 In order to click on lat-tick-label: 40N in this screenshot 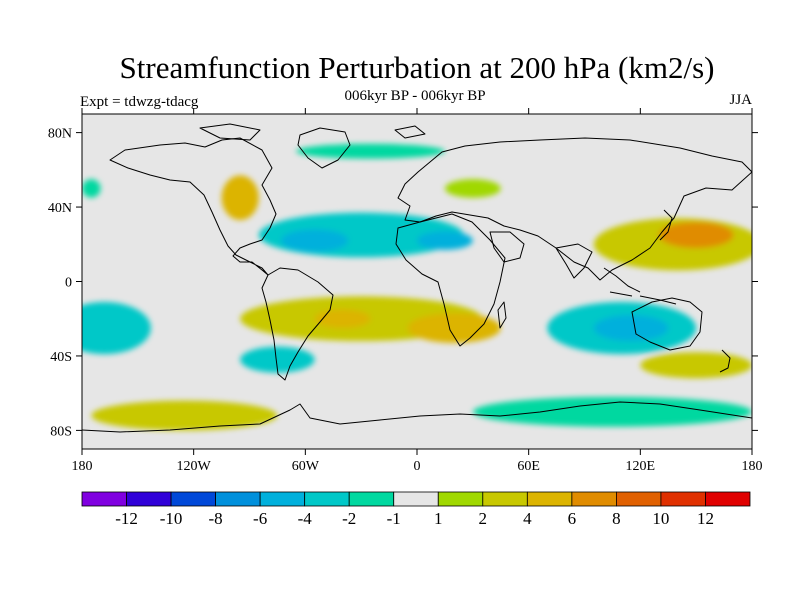, I will do `click(60, 208)`.